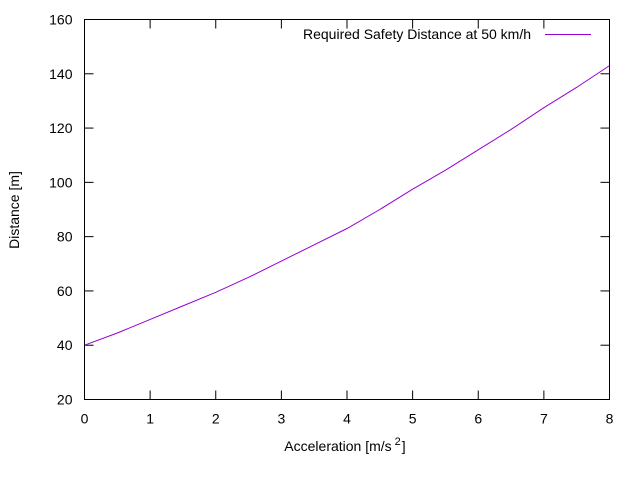 Image resolution: width=640 pixels, height=480 pixels. Describe the element at coordinates (347, 419) in the screenshot. I see `x-tick-label: 4` at that location.